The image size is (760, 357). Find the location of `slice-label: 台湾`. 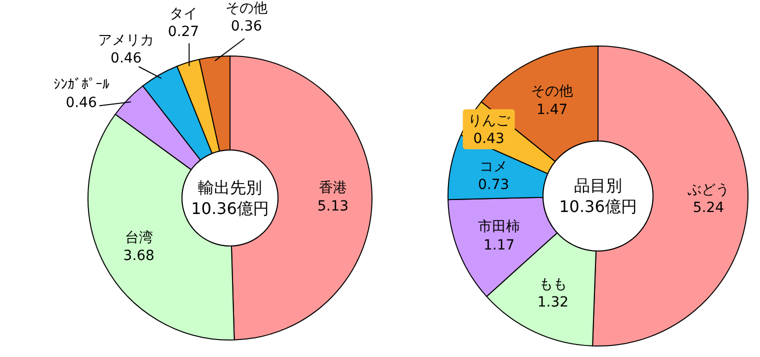

slice-label: 台湾 is located at coordinates (138, 238).